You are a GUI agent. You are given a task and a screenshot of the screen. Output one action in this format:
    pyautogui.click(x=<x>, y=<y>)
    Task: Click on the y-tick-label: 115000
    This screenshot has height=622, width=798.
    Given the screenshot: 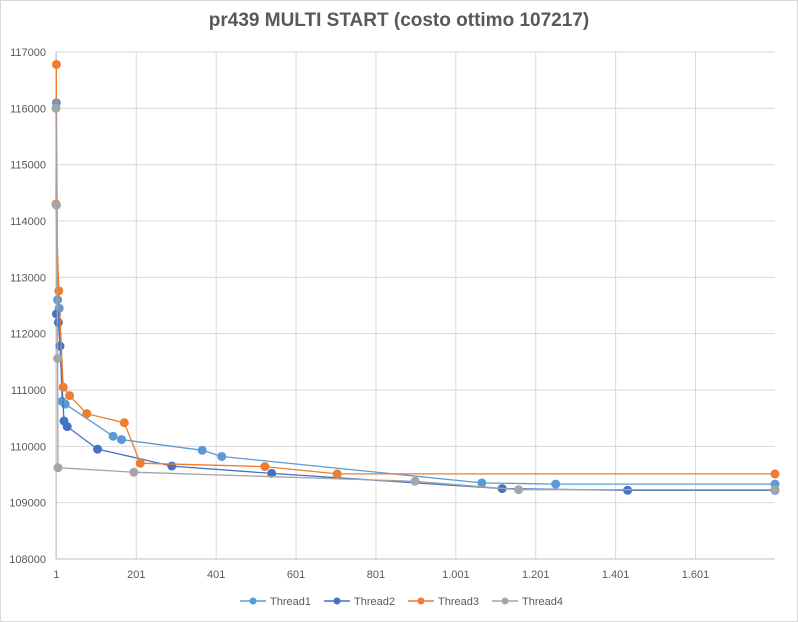 What is the action you would take?
    pyautogui.click(x=28, y=166)
    